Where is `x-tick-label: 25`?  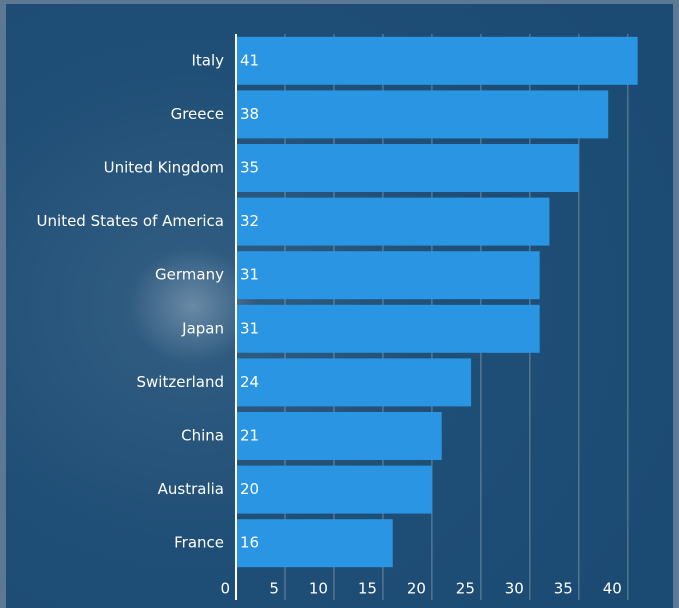
x-tick-label: 25 is located at coordinates (465, 589).